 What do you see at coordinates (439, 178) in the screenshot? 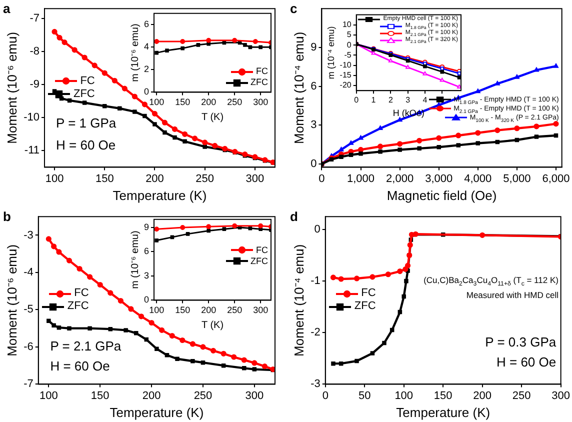
I see `x-tick-label: 3,000` at bounding box center [439, 178].